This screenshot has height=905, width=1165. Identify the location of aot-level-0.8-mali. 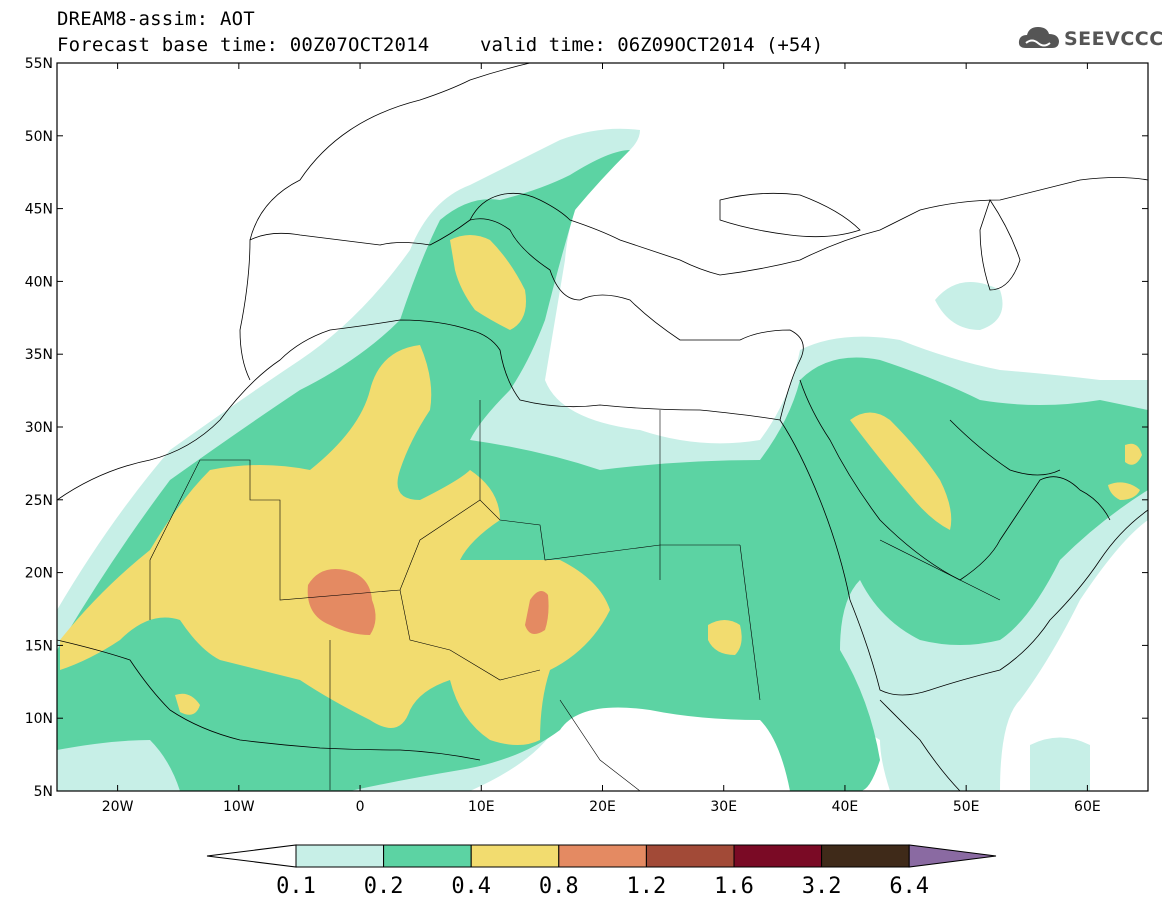
(341, 602).